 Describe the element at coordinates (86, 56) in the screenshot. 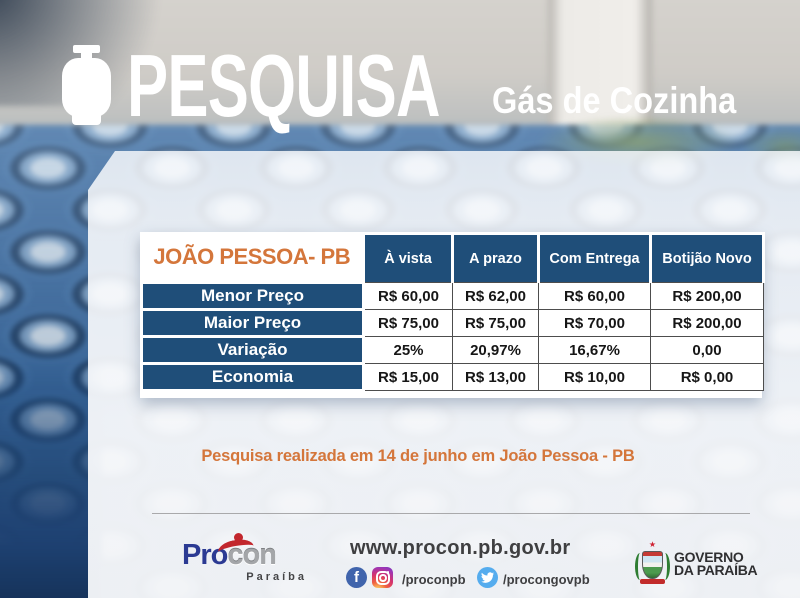

I see `cylinder-neck` at that location.